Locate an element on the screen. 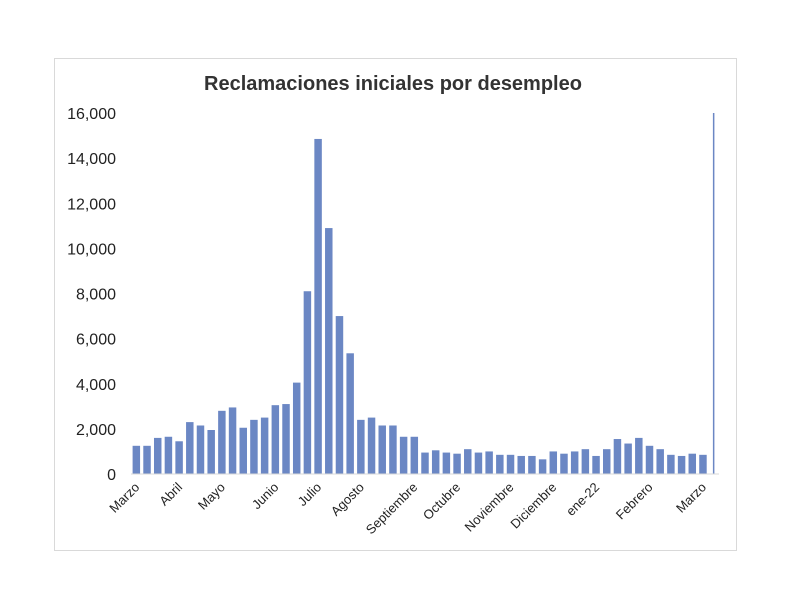 Image resolution: width=792 pixels, height=612 pixels. y-tick-label: 12,000 is located at coordinates (91, 204).